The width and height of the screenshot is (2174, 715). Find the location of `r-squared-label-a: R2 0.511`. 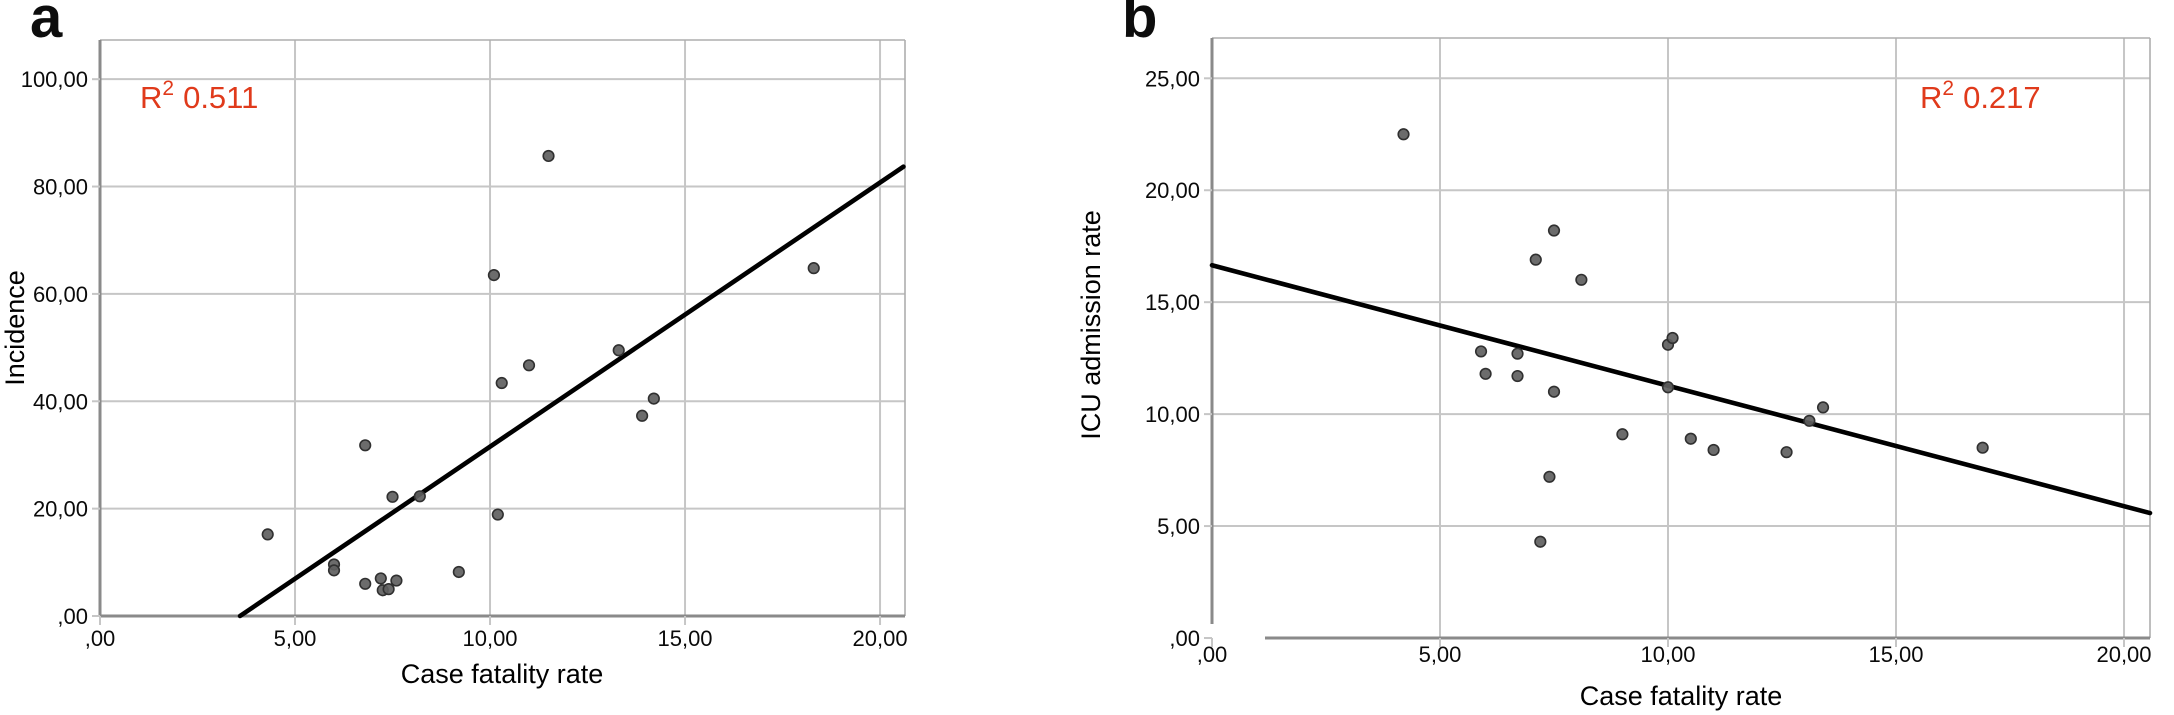

r-squared-label-a: R2 0.511 is located at coordinates (199, 96).